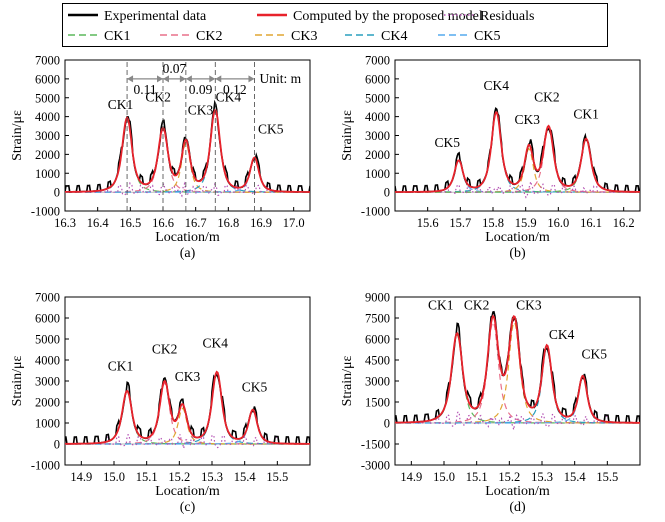 This screenshot has height=522, width=665. I want to click on legend-item-ck2: CK2, so click(191, 36).